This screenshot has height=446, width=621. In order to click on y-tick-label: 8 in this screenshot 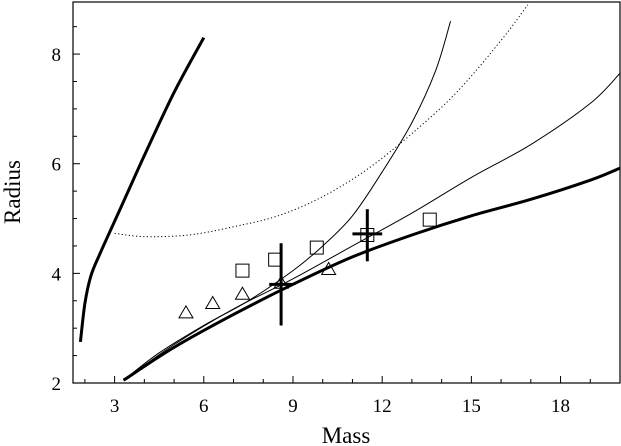, I will do `click(57, 55)`.